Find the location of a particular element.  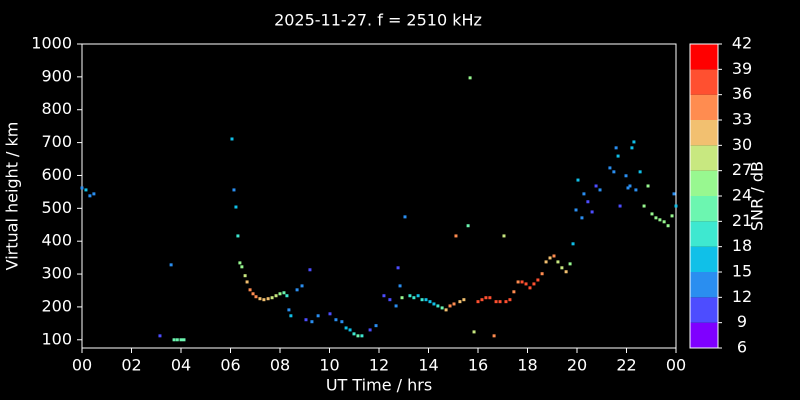

colorbar-tick-label: 24 is located at coordinates (742, 195).